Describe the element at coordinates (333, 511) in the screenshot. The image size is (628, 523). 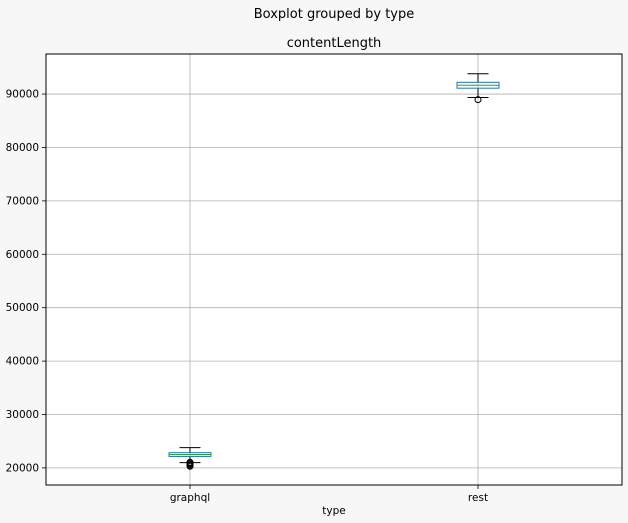
I see `x-axis-label: type` at that location.